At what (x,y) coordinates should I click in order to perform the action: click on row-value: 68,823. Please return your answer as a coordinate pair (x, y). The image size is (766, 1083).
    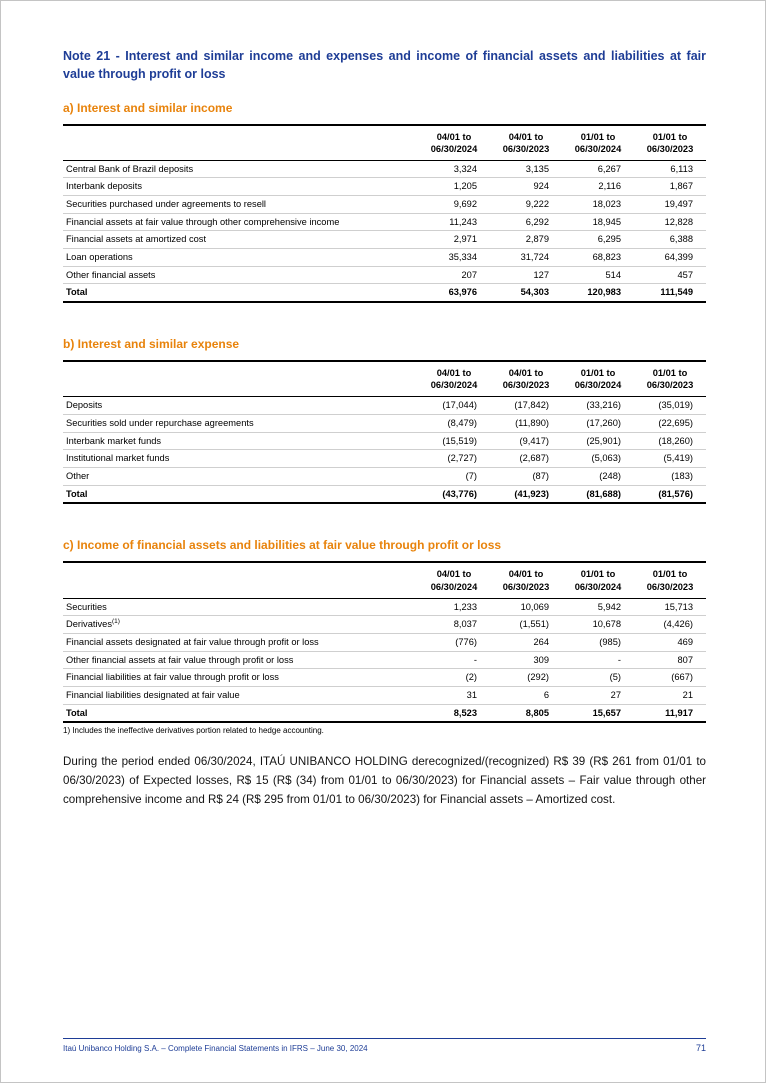
    Looking at the image, I should click on (598, 257).